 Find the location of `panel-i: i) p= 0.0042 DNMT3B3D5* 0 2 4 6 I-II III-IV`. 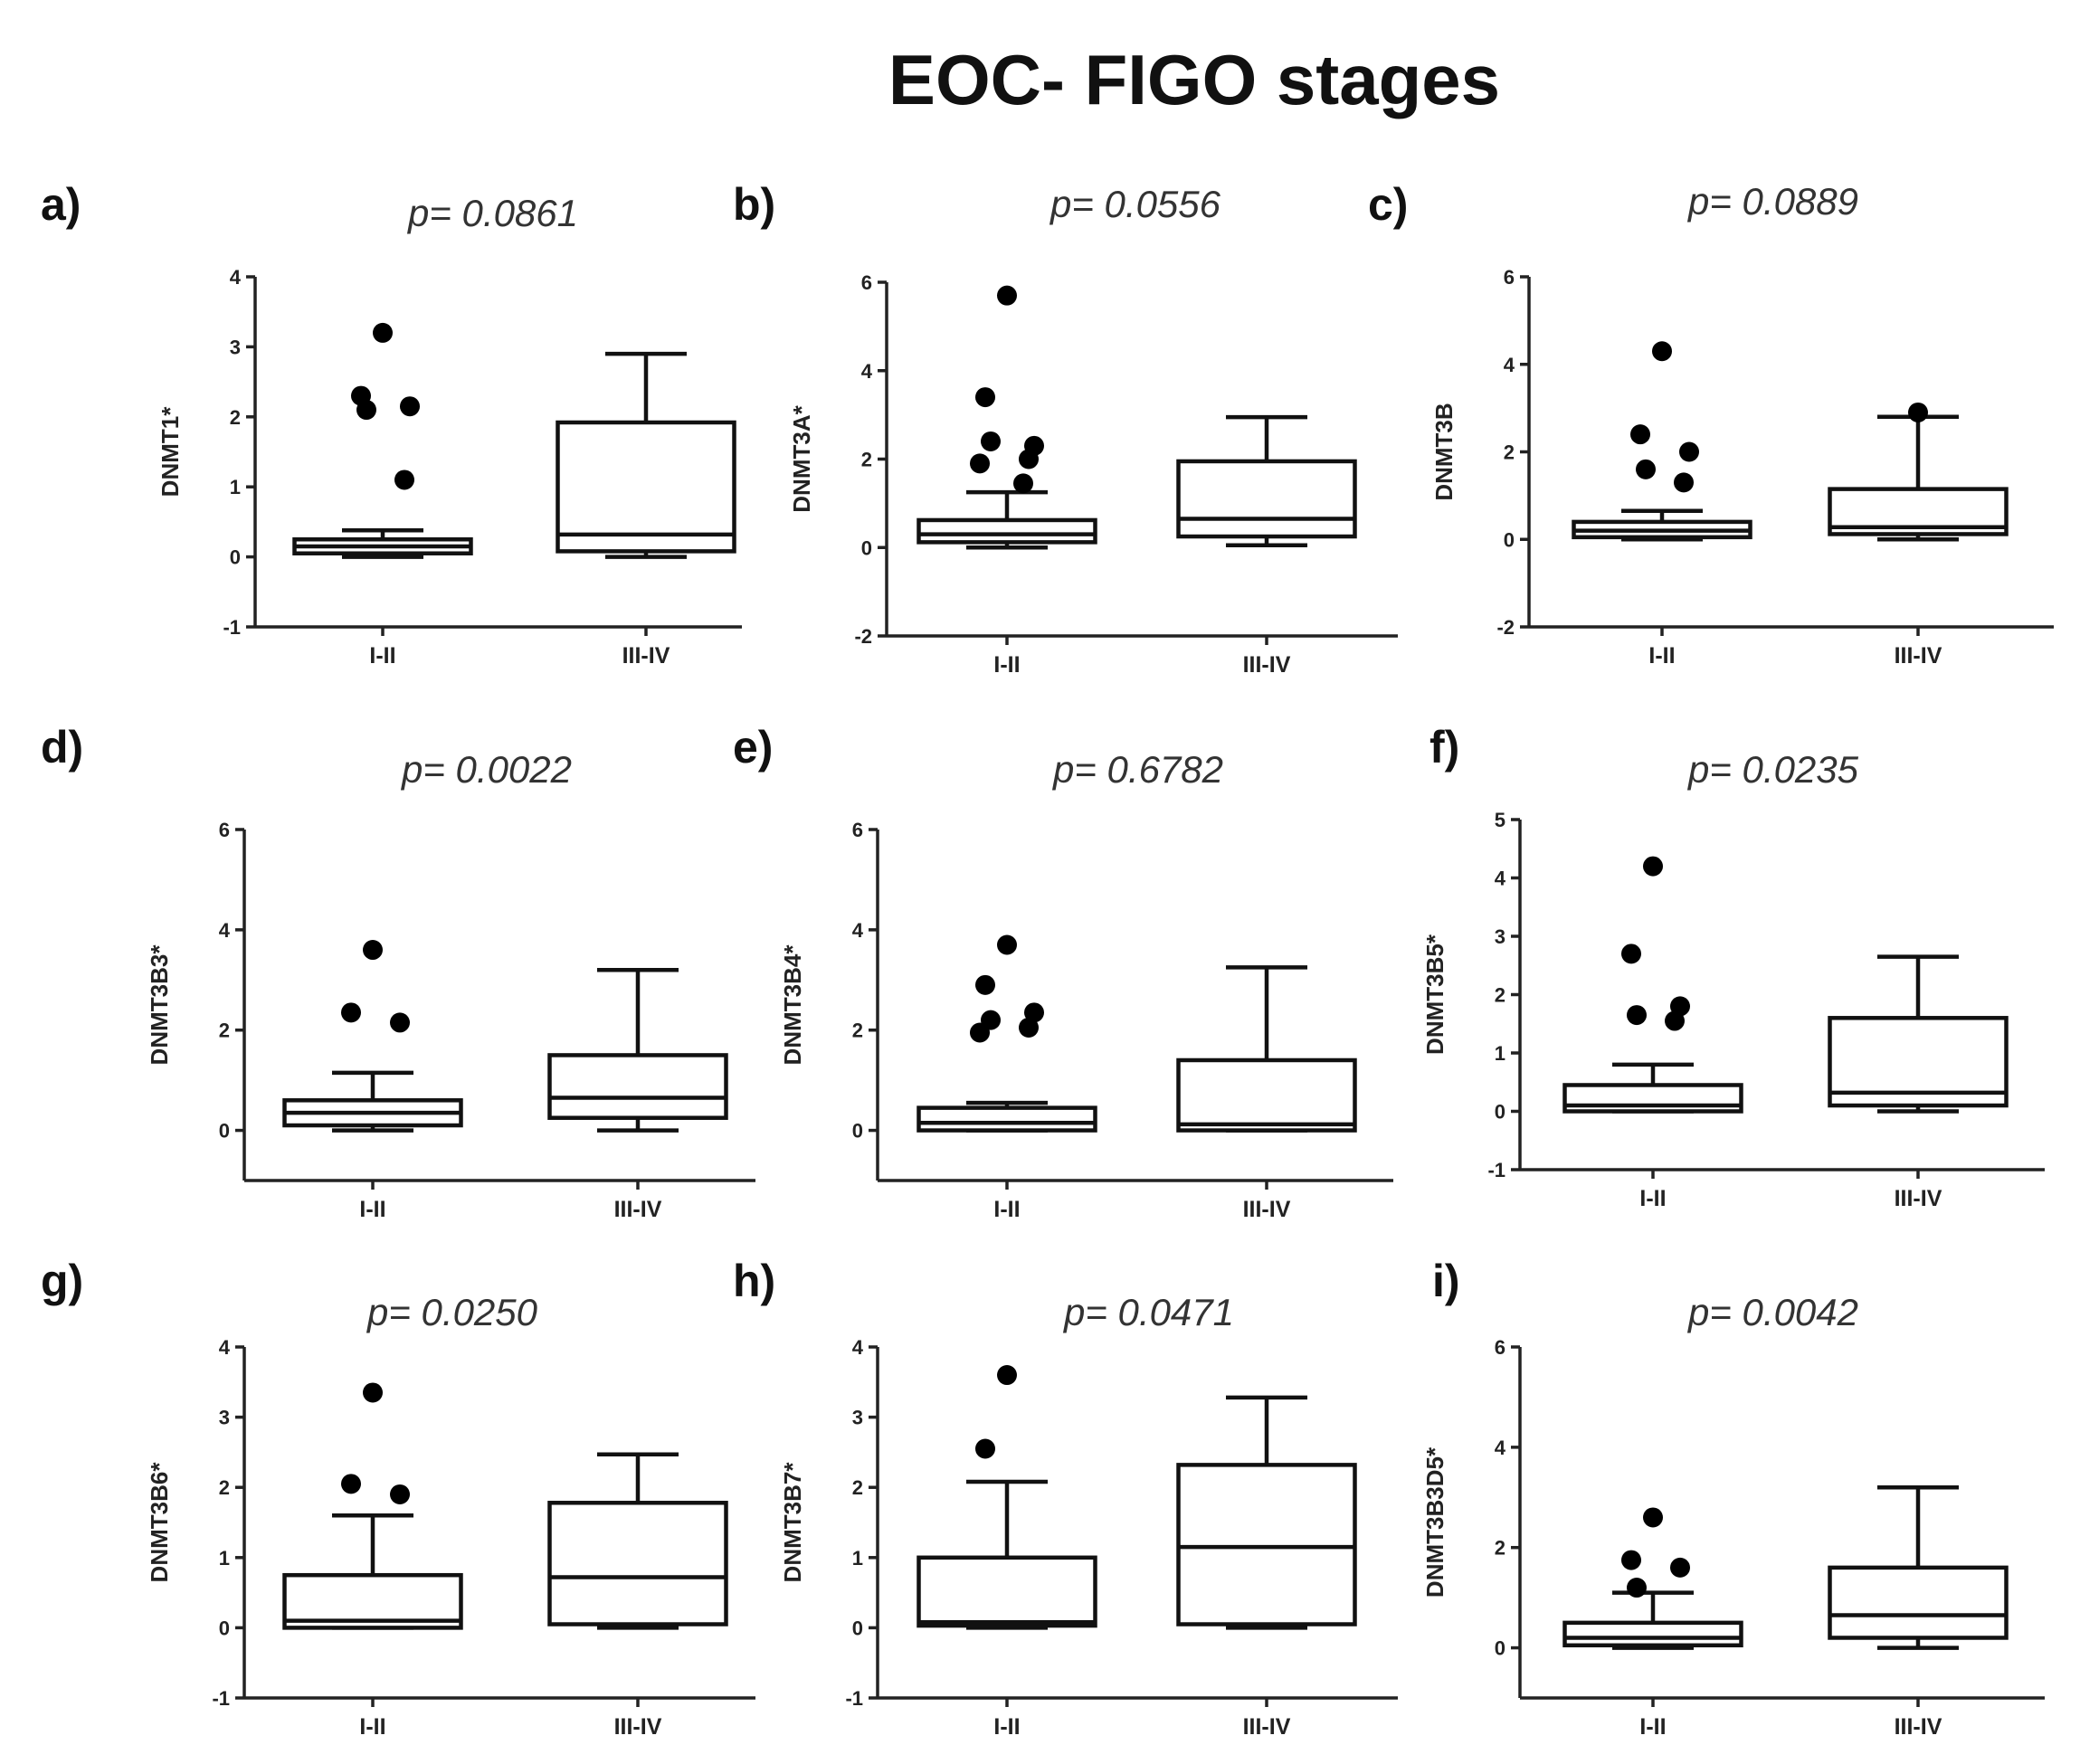

panel-i: i) p= 0.0042 DNMT3B3D5* 0 2 4 6 I-II III-IV is located at coordinates (1733, 1498).